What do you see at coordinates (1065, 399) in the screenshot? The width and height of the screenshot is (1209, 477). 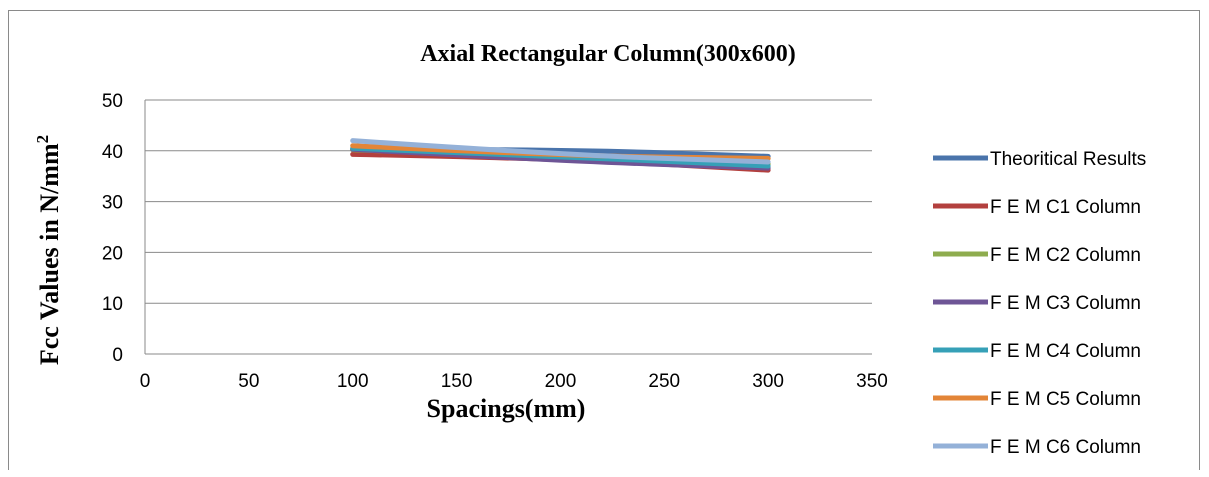 I see `legend-label-6: F E M C5 Column` at bounding box center [1065, 399].